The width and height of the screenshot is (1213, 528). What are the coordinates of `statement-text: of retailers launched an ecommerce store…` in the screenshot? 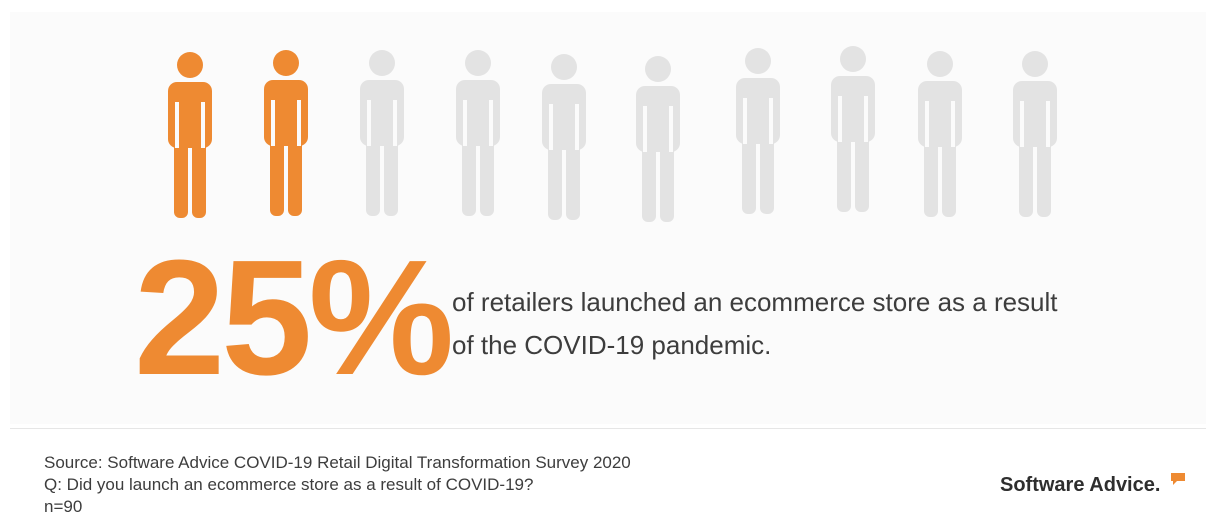 It's located at (802, 324).